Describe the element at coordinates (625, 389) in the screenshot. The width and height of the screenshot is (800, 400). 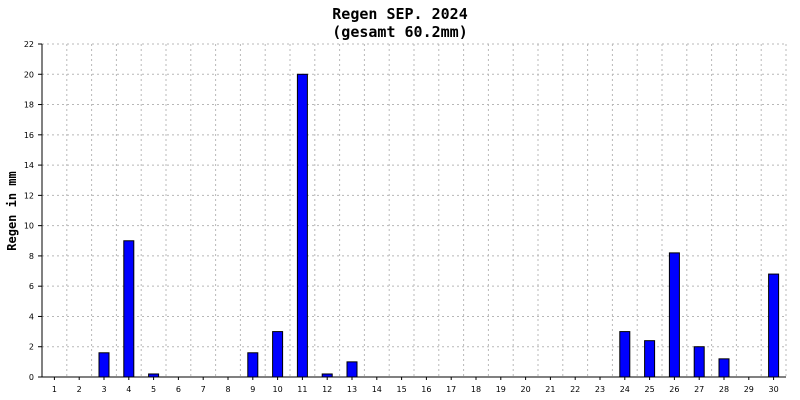
I see `x-tick-label: 24` at that location.